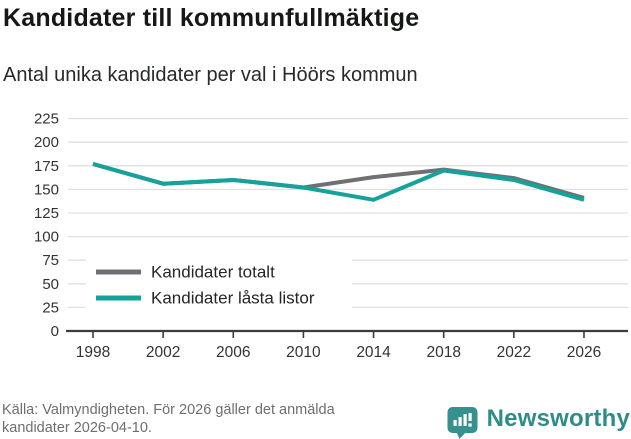 The width and height of the screenshot is (631, 439). I want to click on x-tick-label: 2014, so click(373, 352).